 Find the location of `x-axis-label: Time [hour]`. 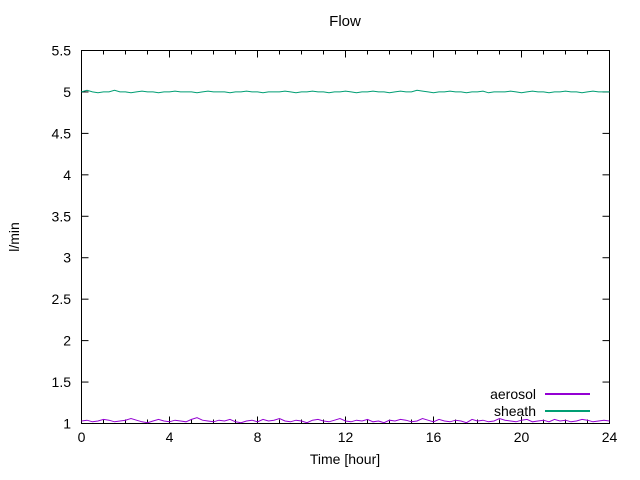

x-axis-label: Time [hour] is located at coordinates (345, 459).